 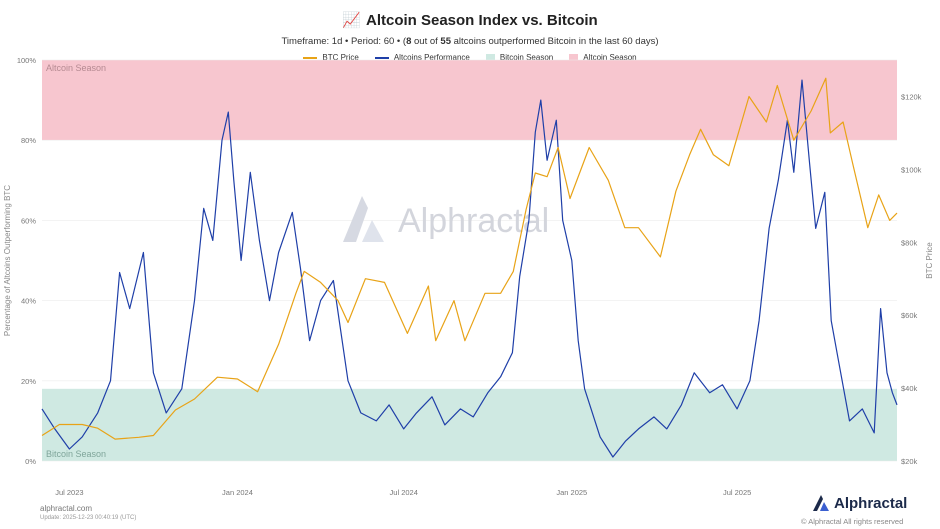 What do you see at coordinates (481, 20) in the screenshot?
I see `chart-title-text: Altcoin Season Index vs. Bitcoin` at bounding box center [481, 20].